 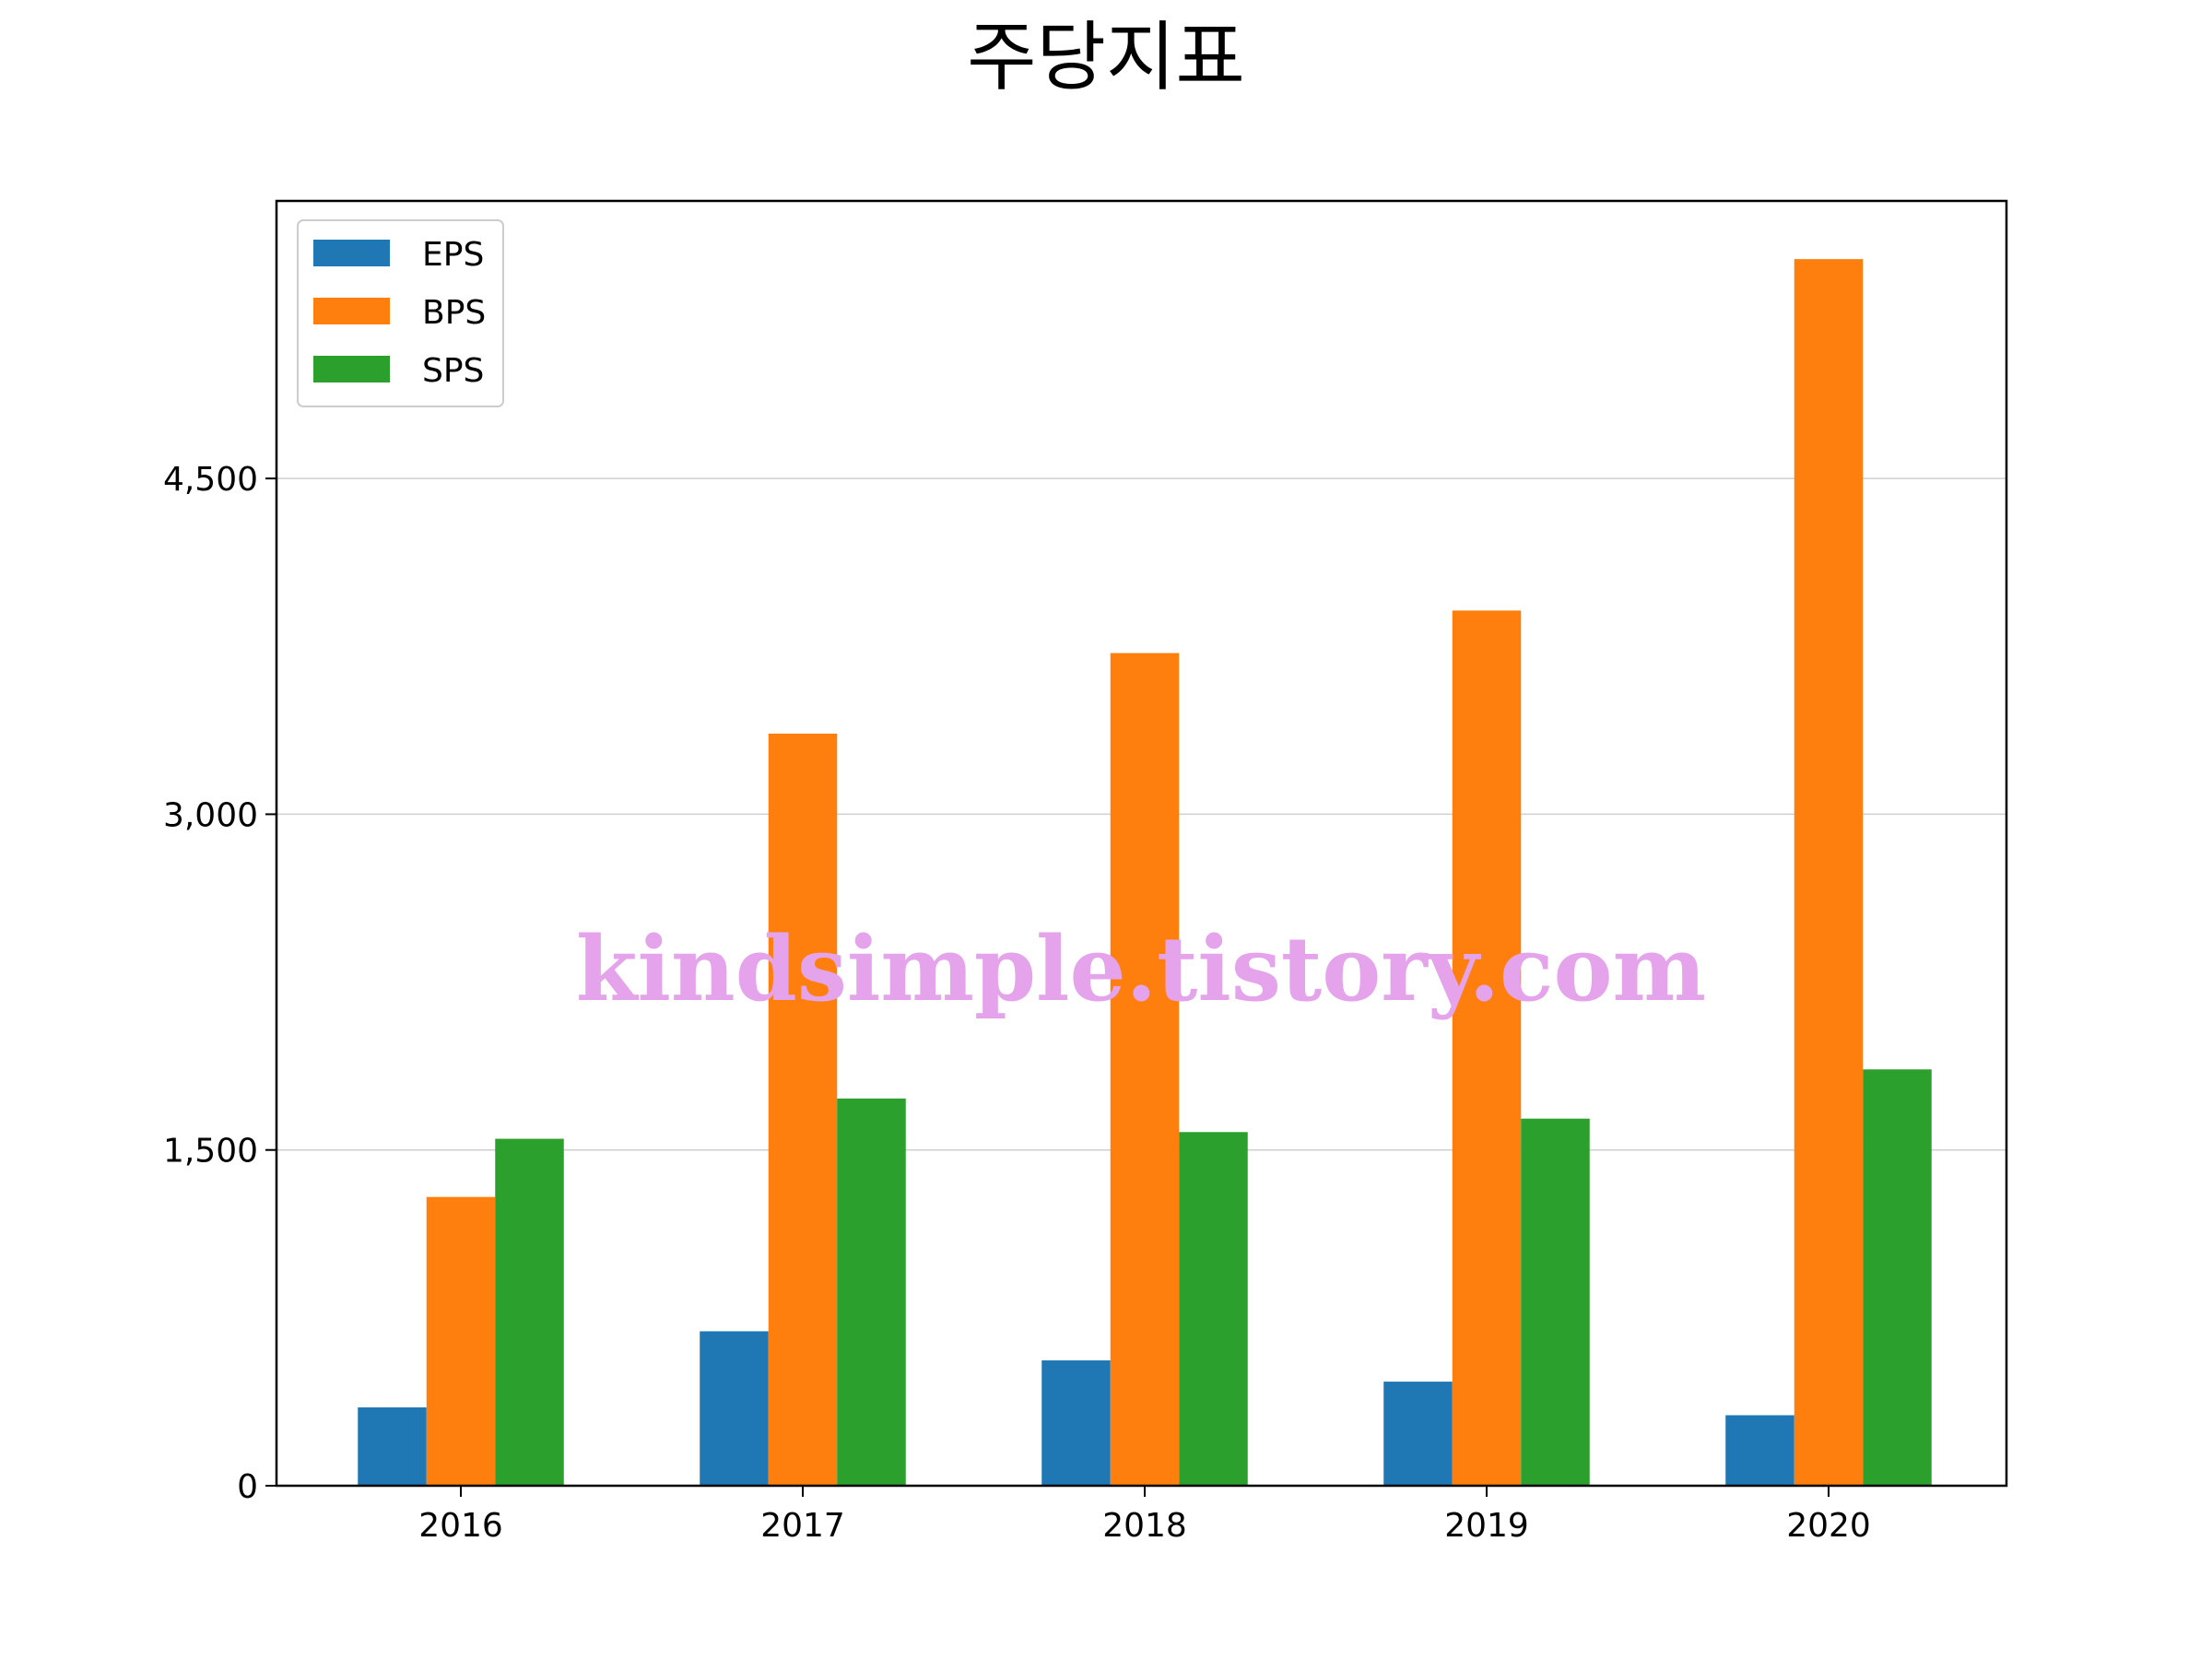 What do you see at coordinates (210, 1152) in the screenshot?
I see `y-tick-label: 1,500` at bounding box center [210, 1152].